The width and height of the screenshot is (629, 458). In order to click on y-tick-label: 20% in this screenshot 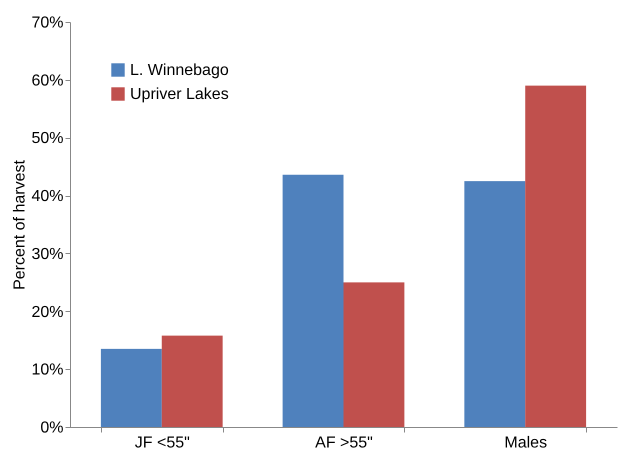, I will do `click(47, 312)`.